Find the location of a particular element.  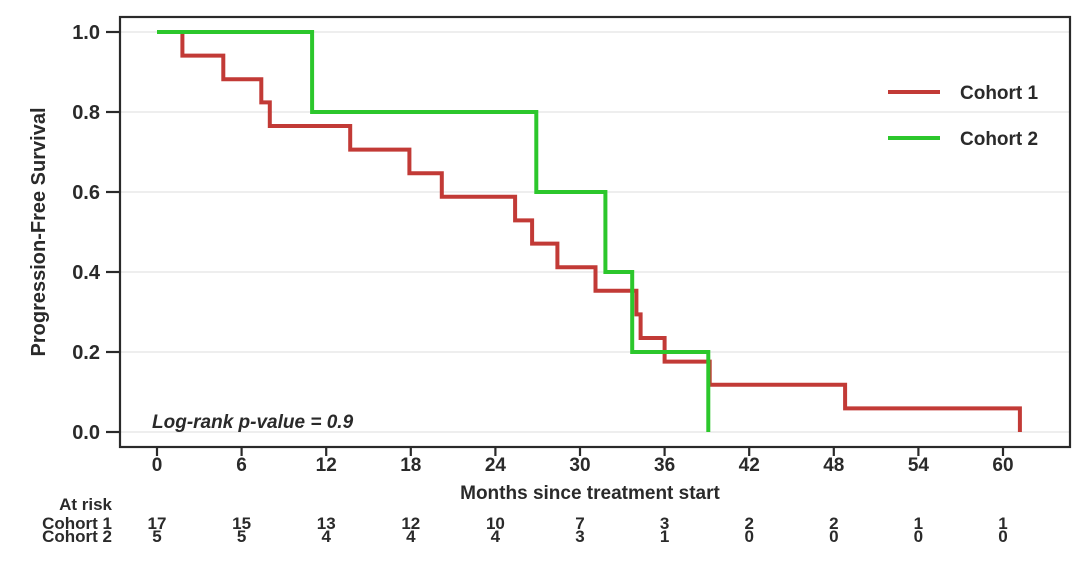

x-tick-label: 12 is located at coordinates (326, 465).